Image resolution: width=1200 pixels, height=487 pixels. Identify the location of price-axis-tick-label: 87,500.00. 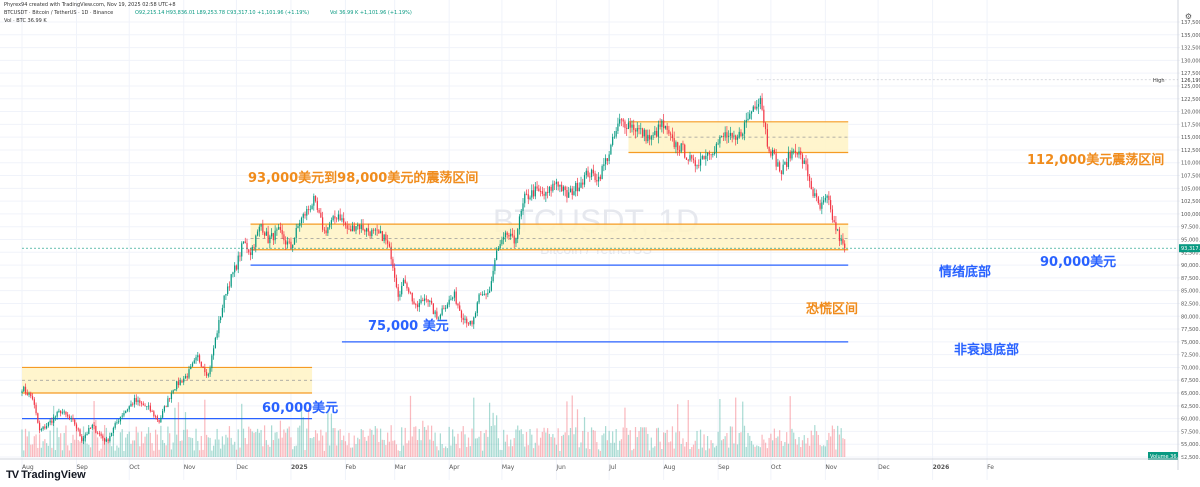
(1190, 279).